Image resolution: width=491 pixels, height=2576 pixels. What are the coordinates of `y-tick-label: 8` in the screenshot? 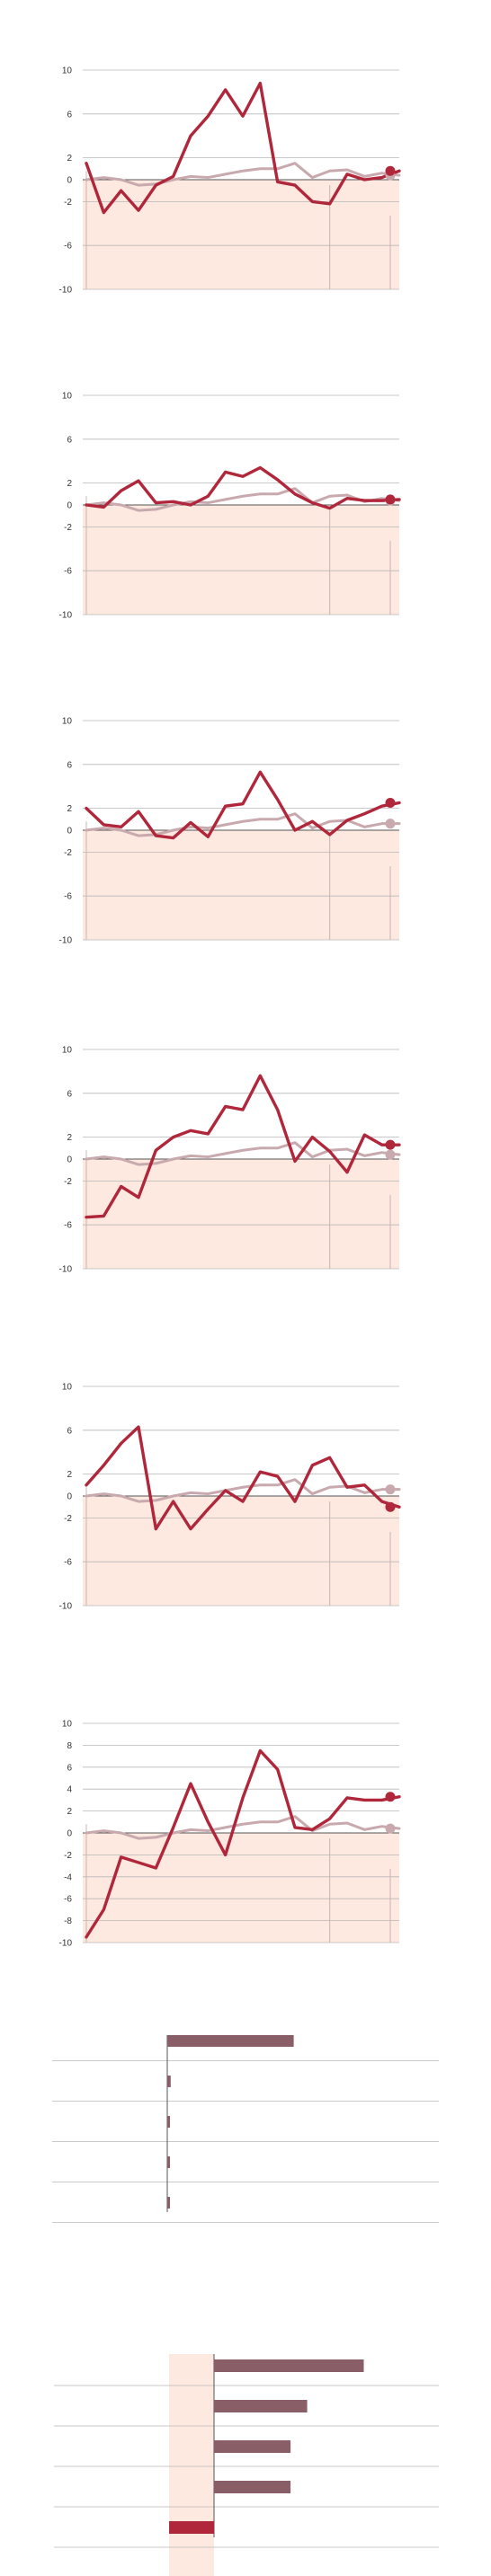 It's located at (69, 1746).